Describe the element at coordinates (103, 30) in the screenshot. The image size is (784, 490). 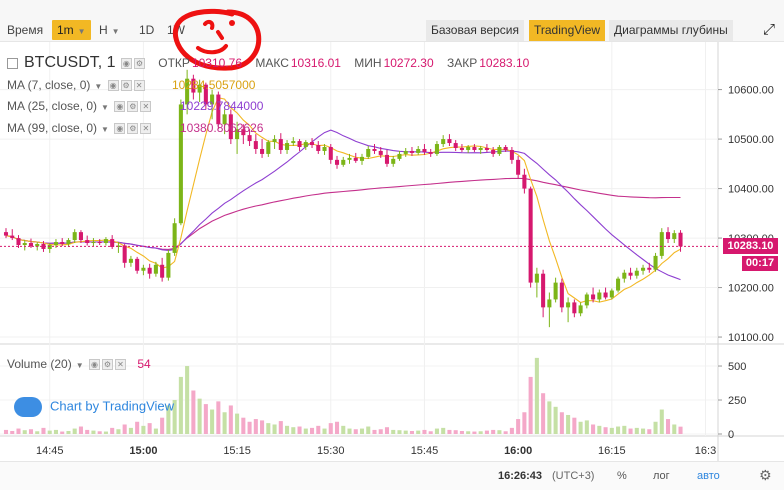
I see `chart-style-value: H` at that location.